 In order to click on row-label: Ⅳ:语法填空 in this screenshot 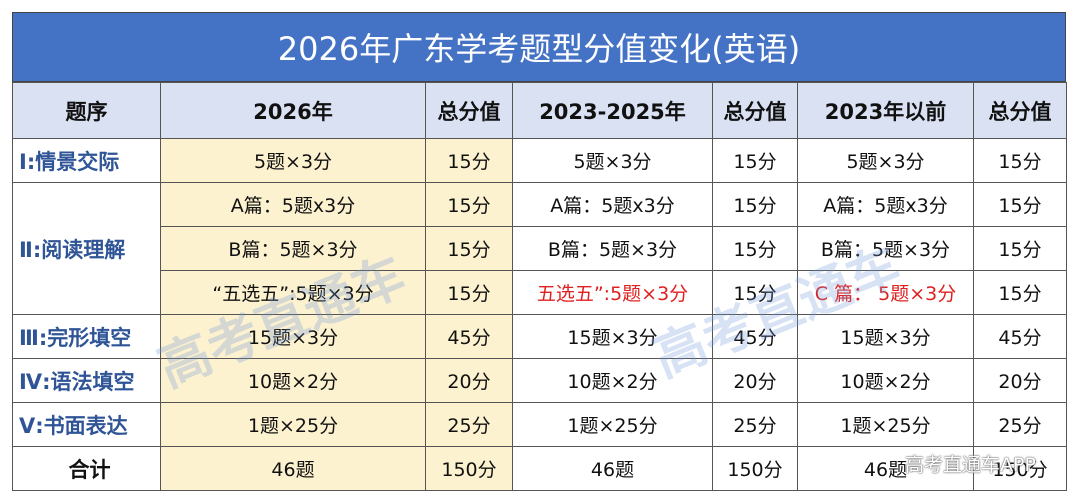, I will do `click(86, 380)`.